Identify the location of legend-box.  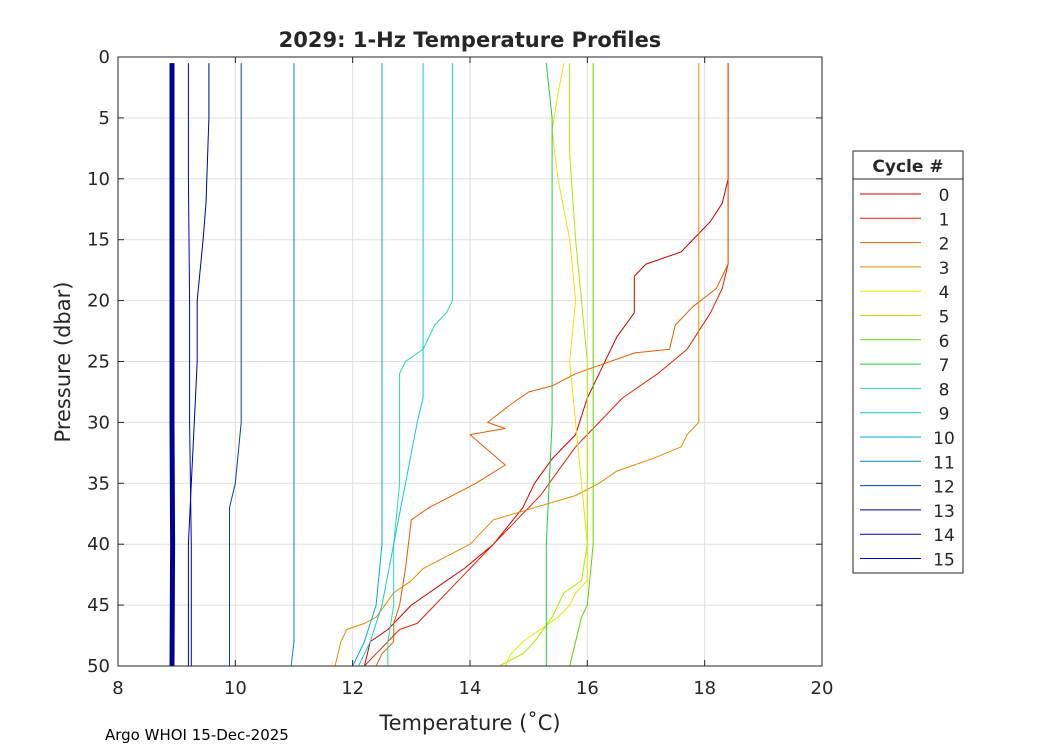
(908, 362).